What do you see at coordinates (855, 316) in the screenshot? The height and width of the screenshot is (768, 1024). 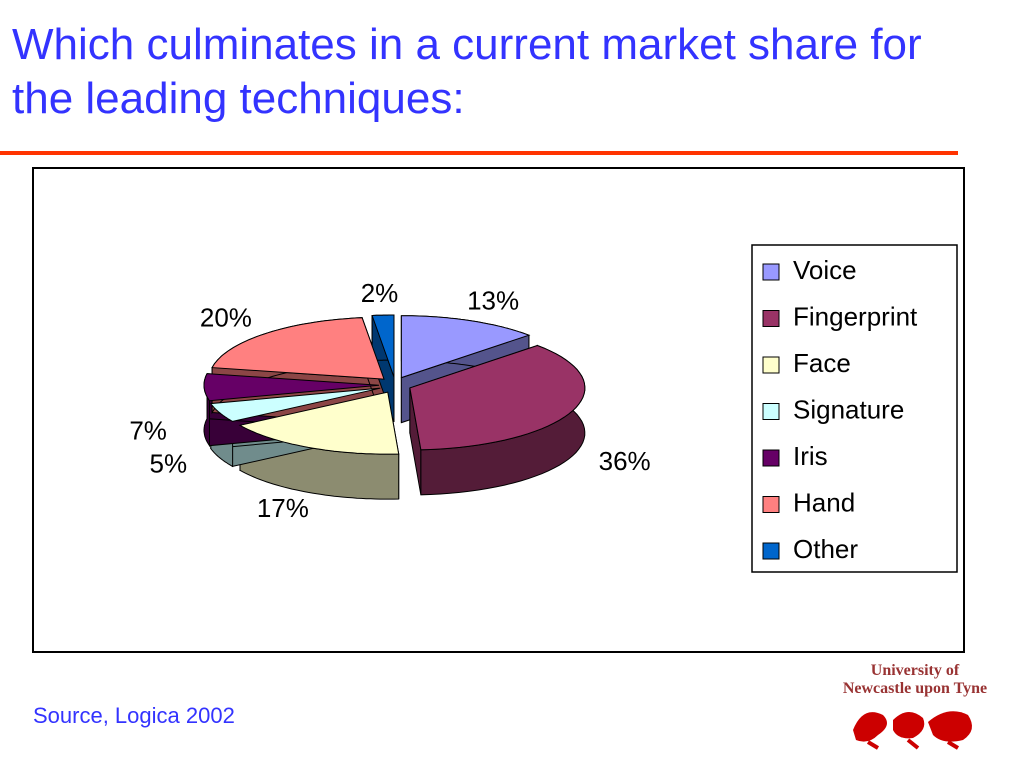 I see `legend-label: Fingerprint` at bounding box center [855, 316].